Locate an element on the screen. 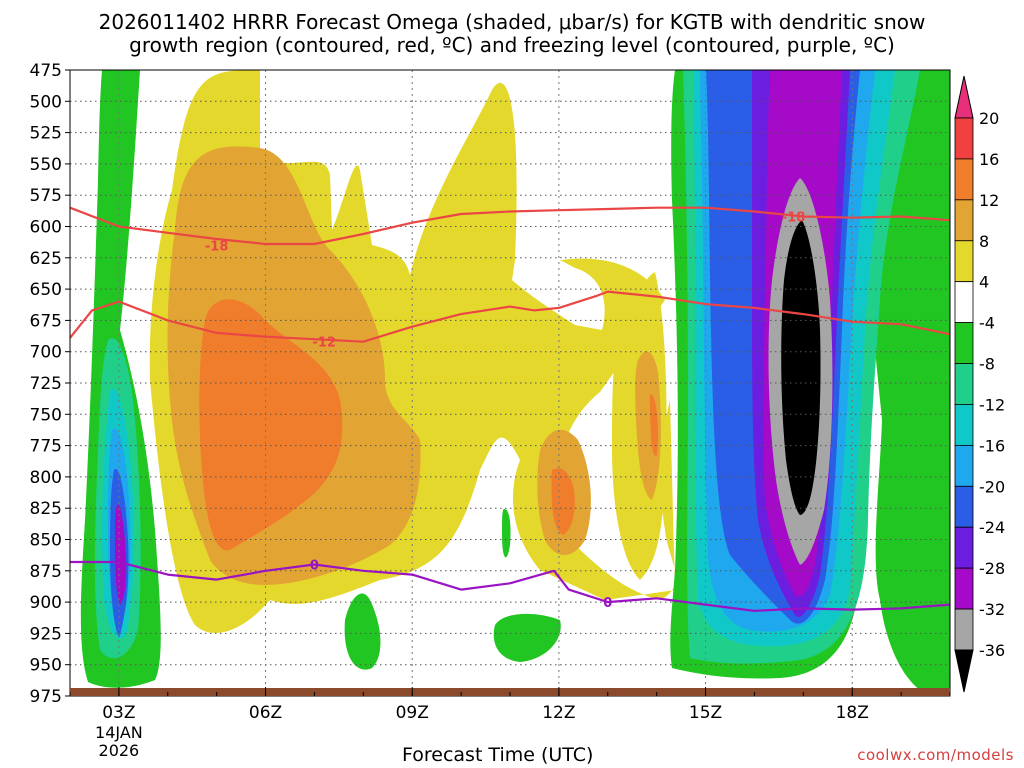 The height and width of the screenshot is (768, 1024). colorbar-label: 12 is located at coordinates (989, 200).